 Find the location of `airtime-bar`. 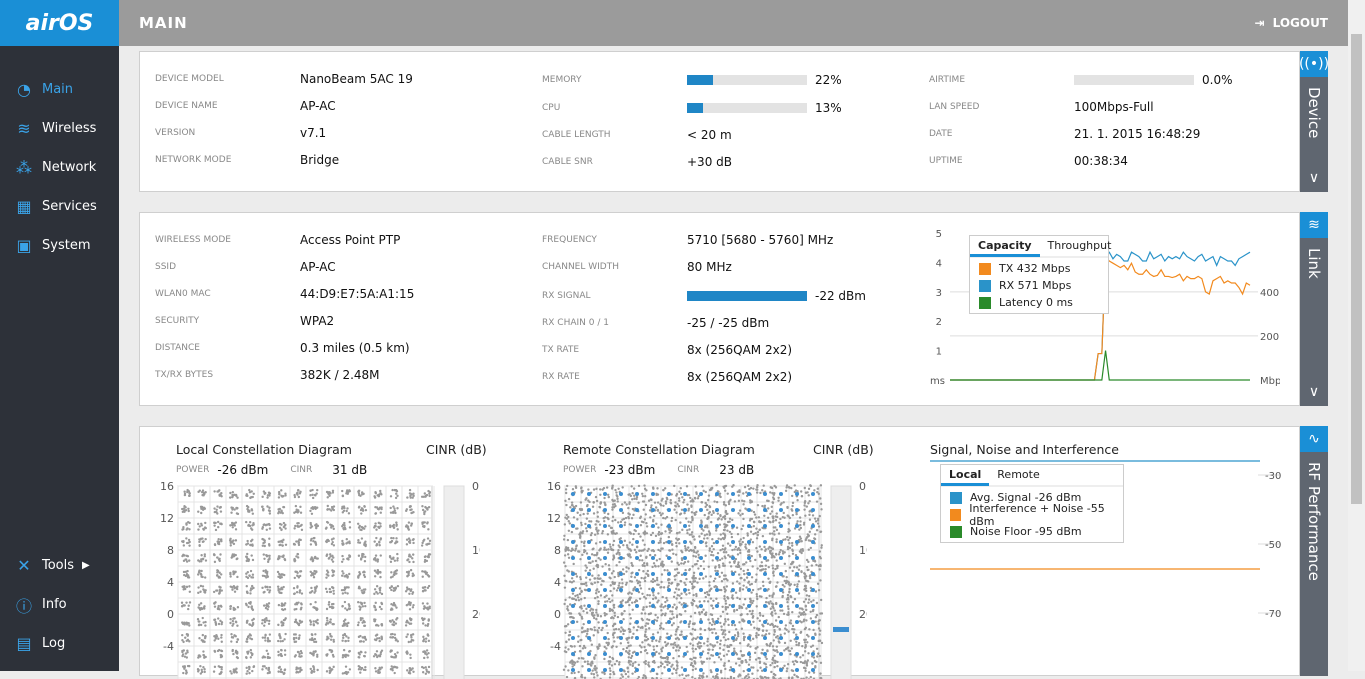

airtime-bar is located at coordinates (1134, 80).